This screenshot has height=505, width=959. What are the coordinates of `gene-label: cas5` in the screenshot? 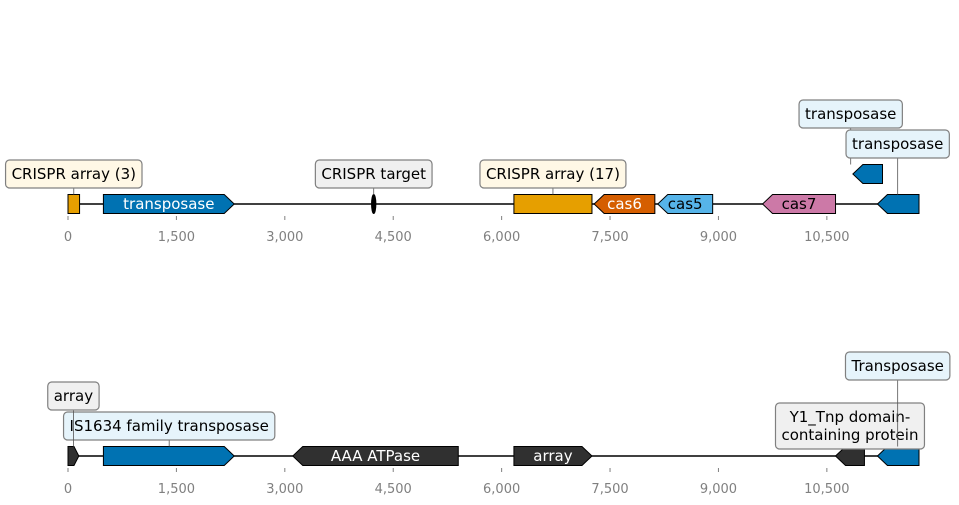 It's located at (685, 204).